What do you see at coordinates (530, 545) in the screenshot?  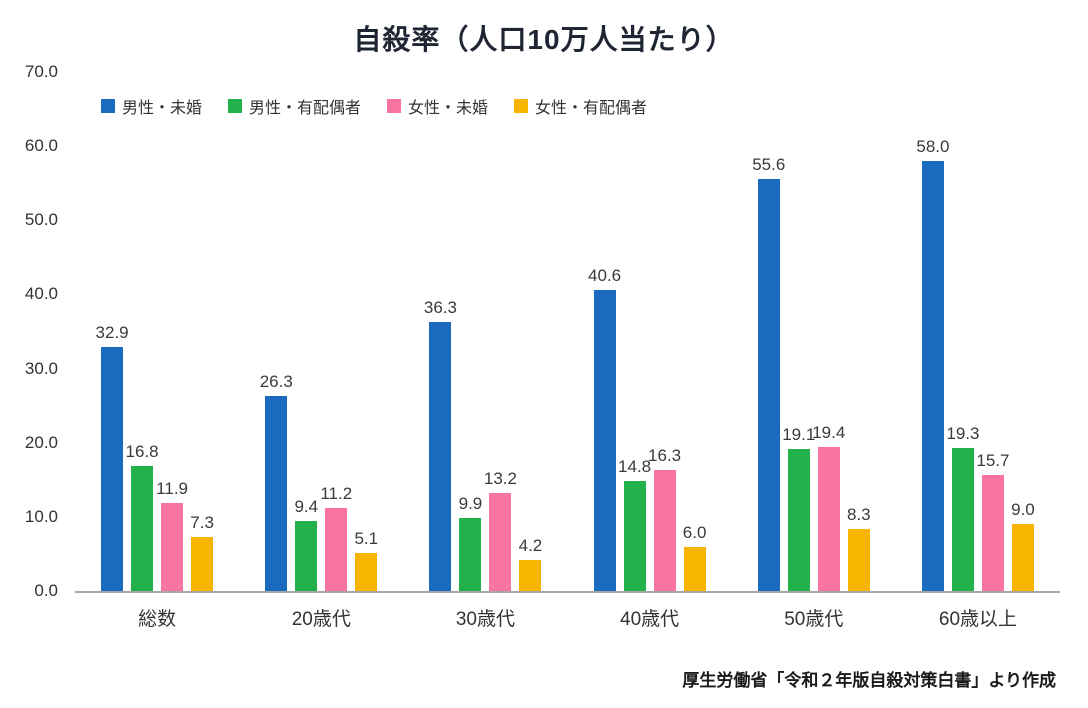 I see `bar-value-label: 4.2` at bounding box center [530, 545].